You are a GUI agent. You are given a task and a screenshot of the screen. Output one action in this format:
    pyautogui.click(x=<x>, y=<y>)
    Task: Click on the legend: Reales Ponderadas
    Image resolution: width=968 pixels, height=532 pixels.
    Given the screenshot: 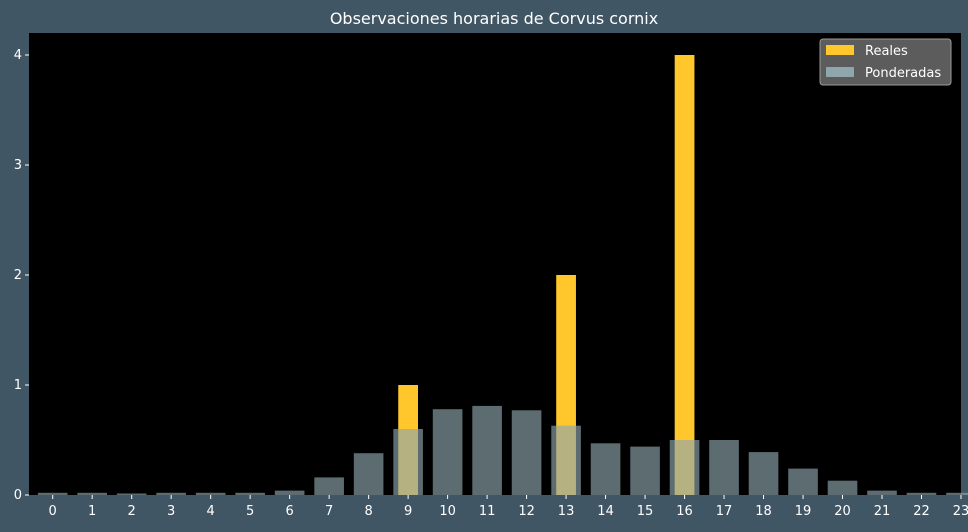 What is the action you would take?
    pyautogui.click(x=885, y=62)
    